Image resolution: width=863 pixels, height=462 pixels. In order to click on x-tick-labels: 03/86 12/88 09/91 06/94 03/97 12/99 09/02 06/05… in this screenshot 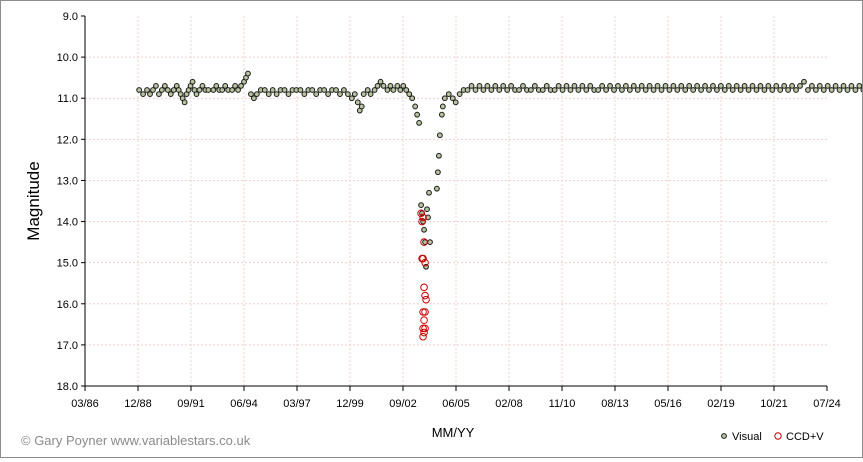, I will do `click(456, 404)`.